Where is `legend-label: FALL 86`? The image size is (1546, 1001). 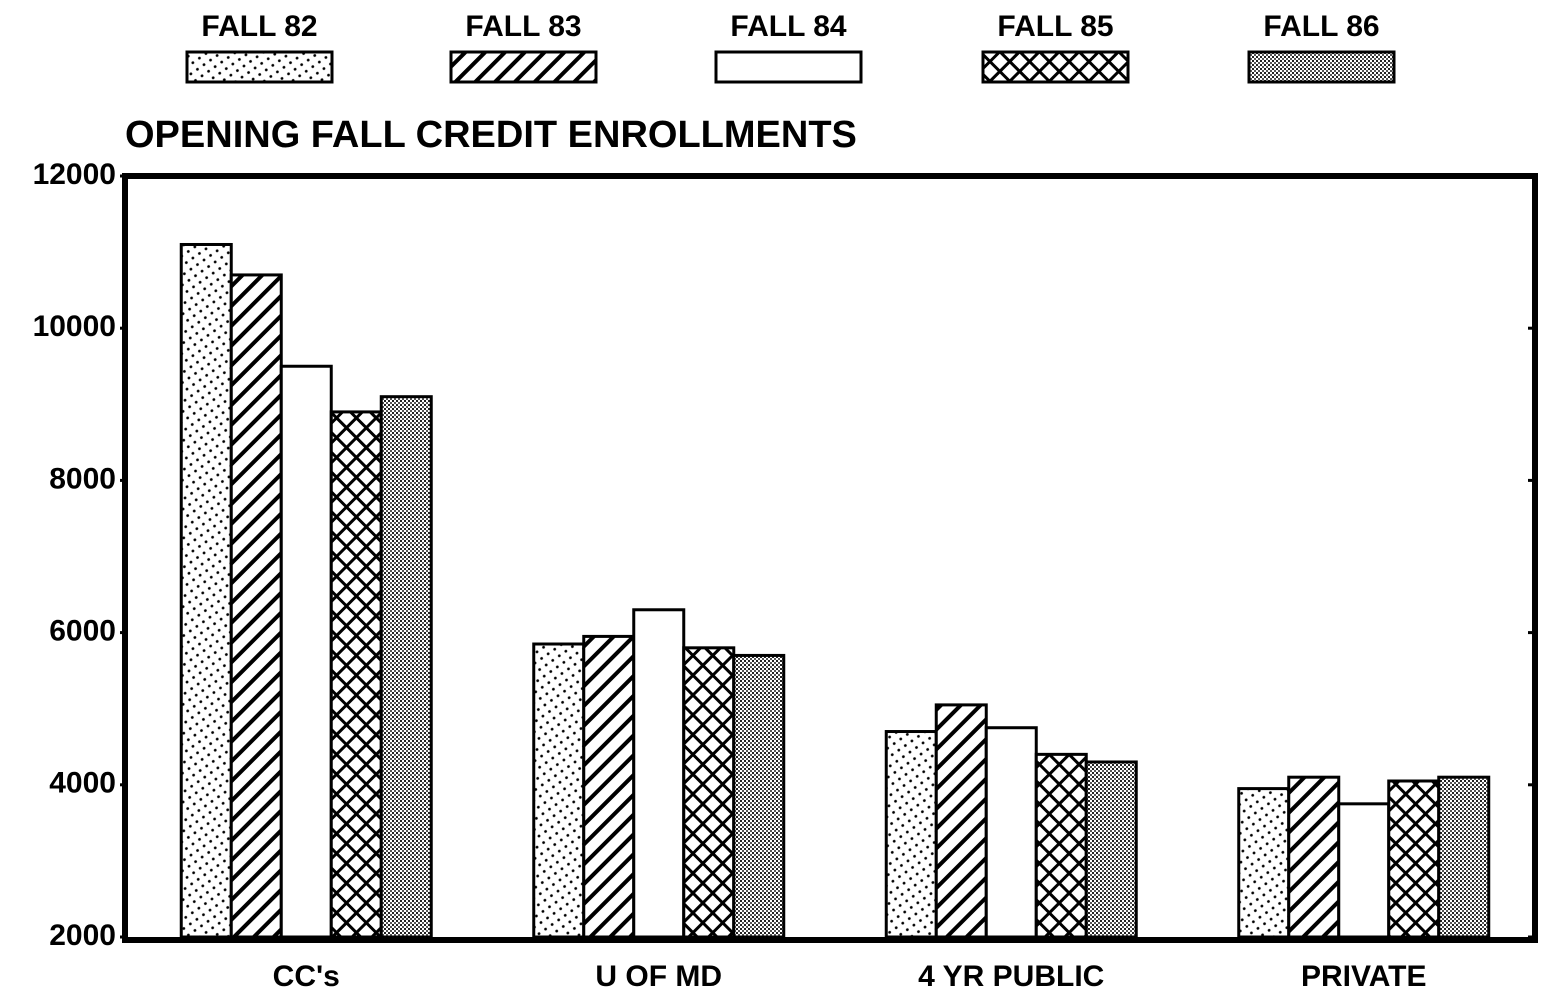 legend-label: FALL 86 is located at coordinates (1321, 26).